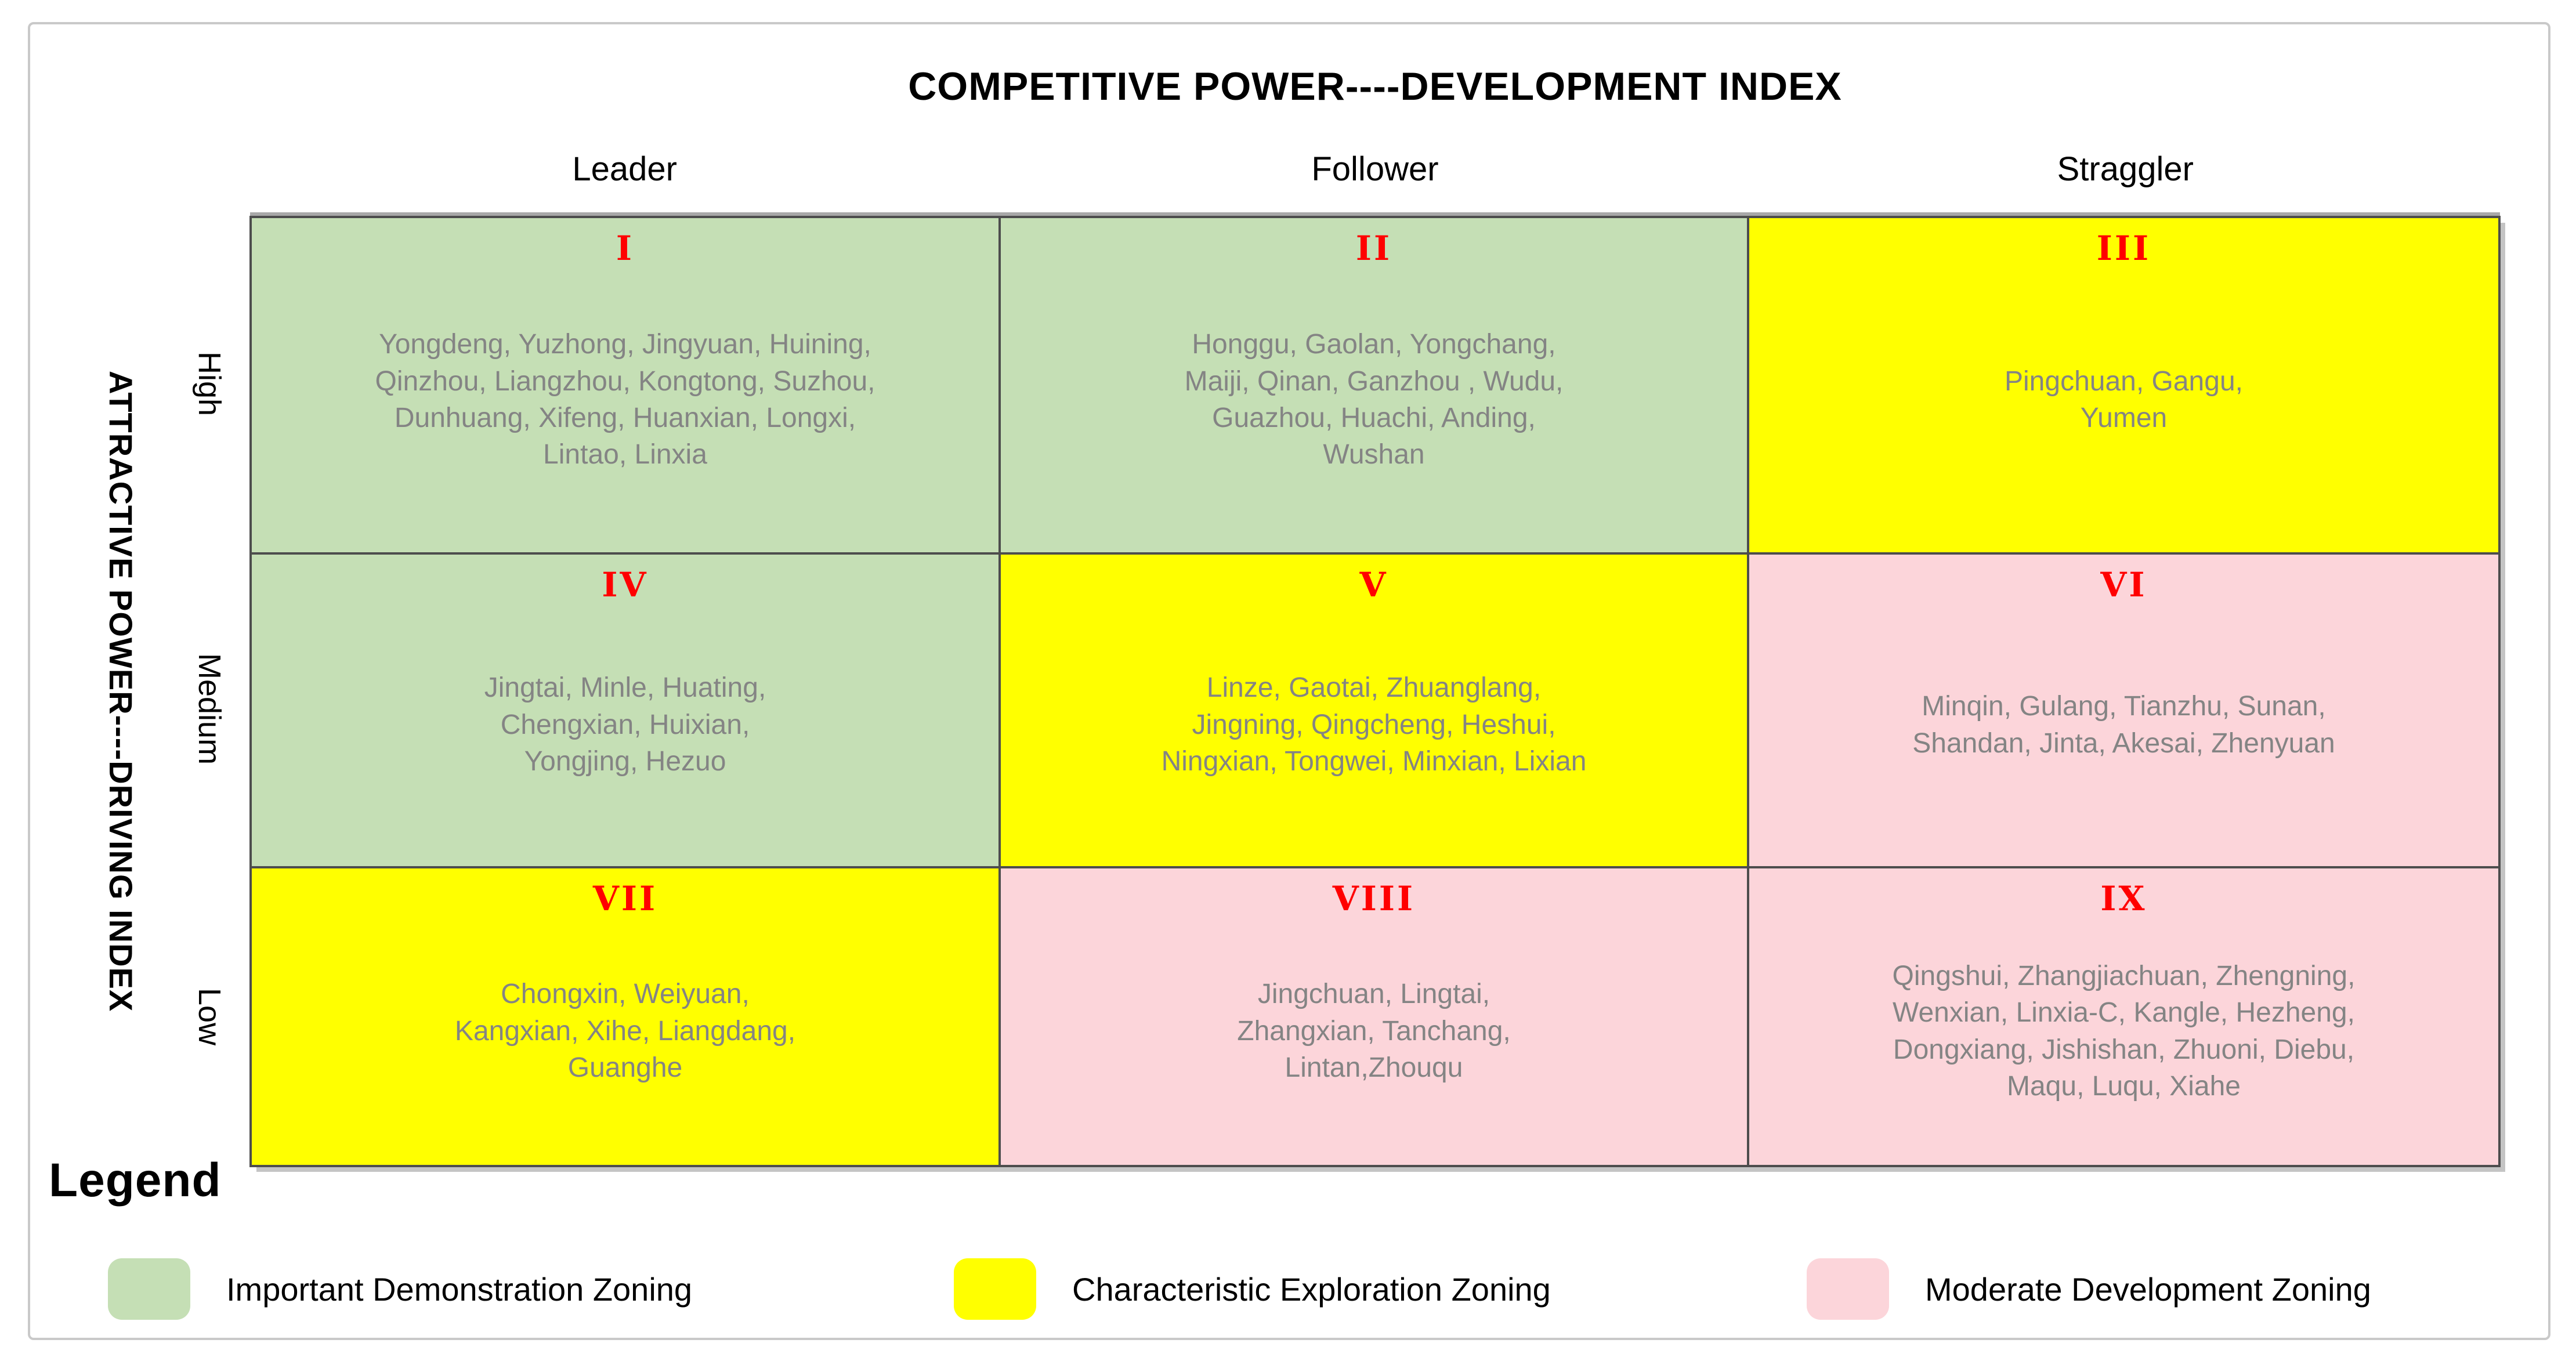 This screenshot has height=1354, width=2576. I want to click on row-header-high: High, so click(209, 385).